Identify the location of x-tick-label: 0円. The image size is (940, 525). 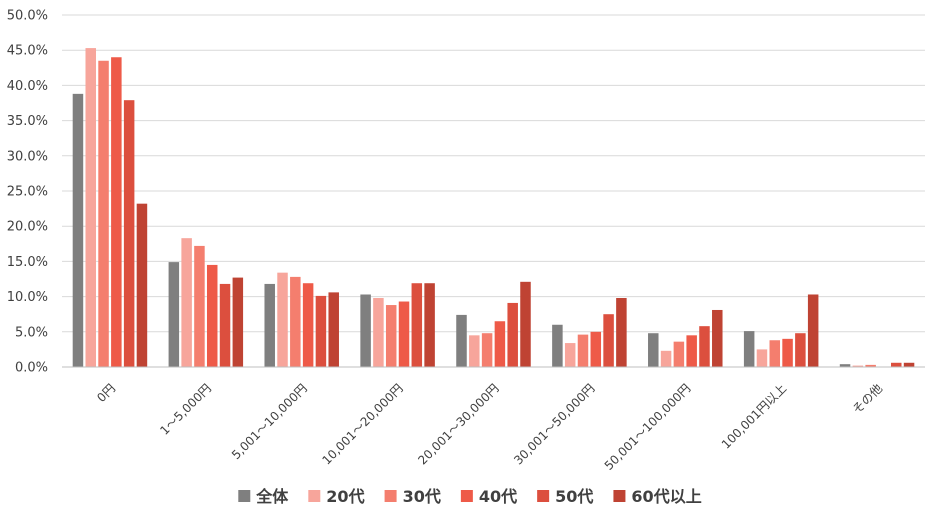
(106, 393).